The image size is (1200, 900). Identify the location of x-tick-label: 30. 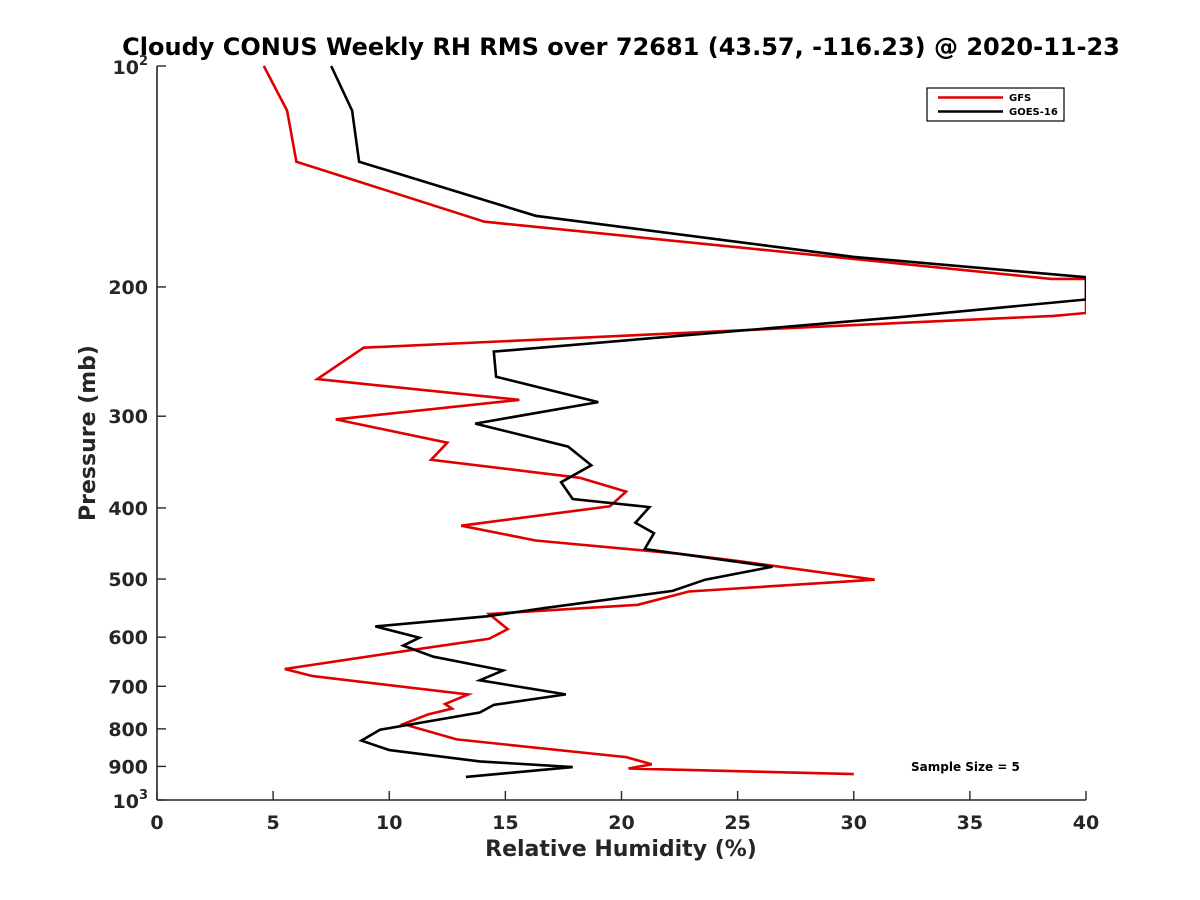
(854, 823).